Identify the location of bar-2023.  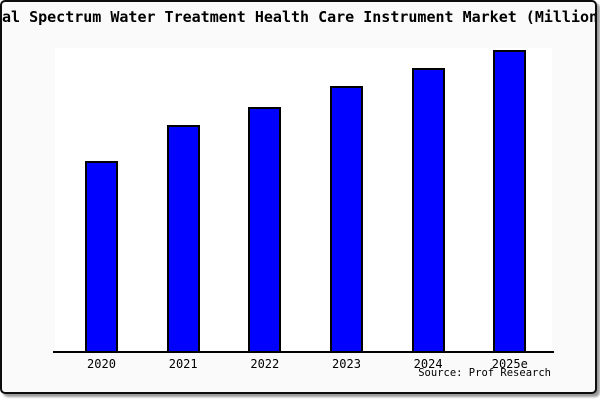
(346, 218).